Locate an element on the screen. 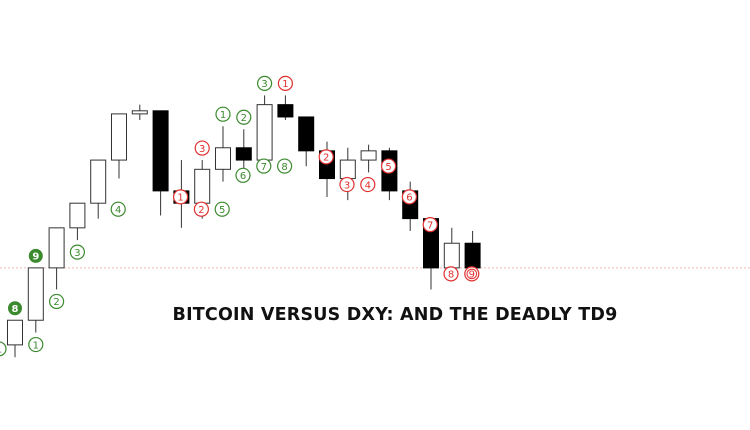 The image size is (750, 430). td-count-sell-8: 8 is located at coordinates (451, 274).